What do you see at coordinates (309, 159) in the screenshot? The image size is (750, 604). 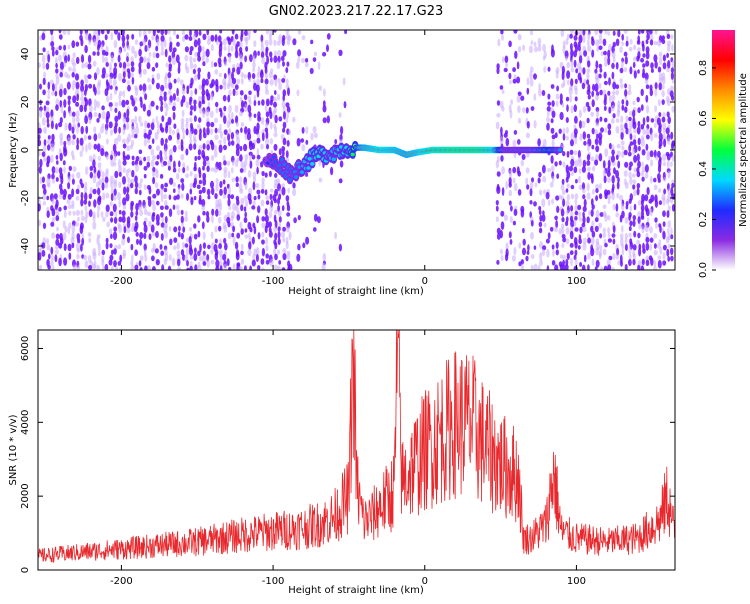 I see `spectrogram-signal-point` at bounding box center [309, 159].